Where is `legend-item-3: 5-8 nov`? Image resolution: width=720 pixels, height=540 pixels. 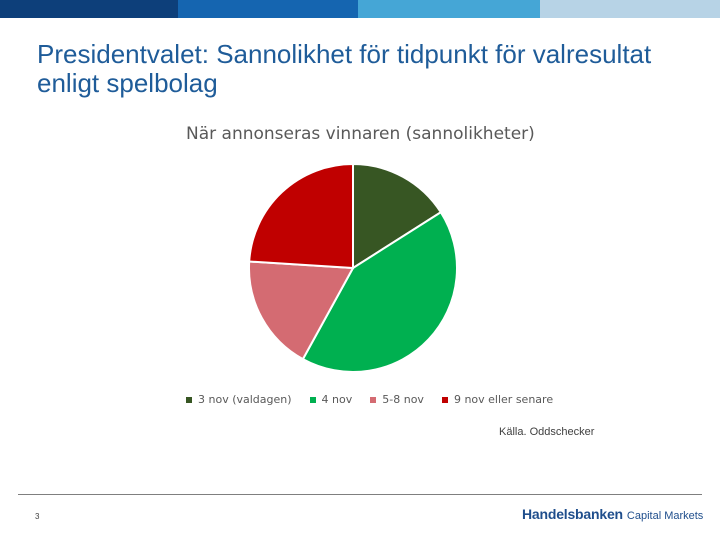
legend-item-3: 5-8 nov is located at coordinates (397, 399).